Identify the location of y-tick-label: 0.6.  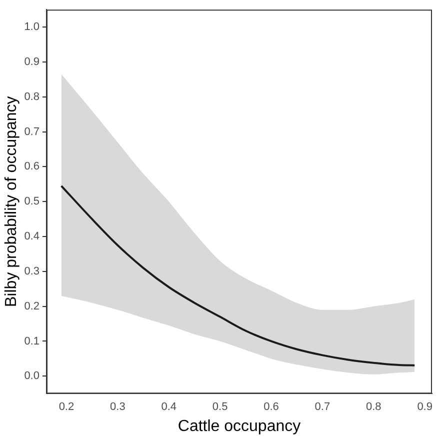
(32, 166).